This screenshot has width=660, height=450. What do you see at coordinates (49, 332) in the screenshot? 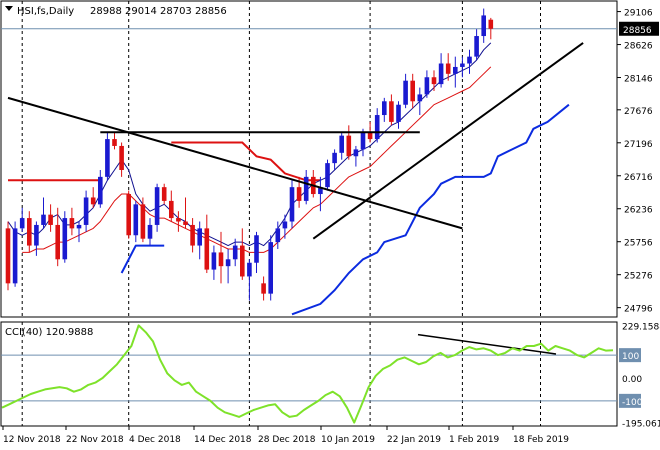
I see `cci-label: CCI(40) 120.9888` at bounding box center [49, 332].